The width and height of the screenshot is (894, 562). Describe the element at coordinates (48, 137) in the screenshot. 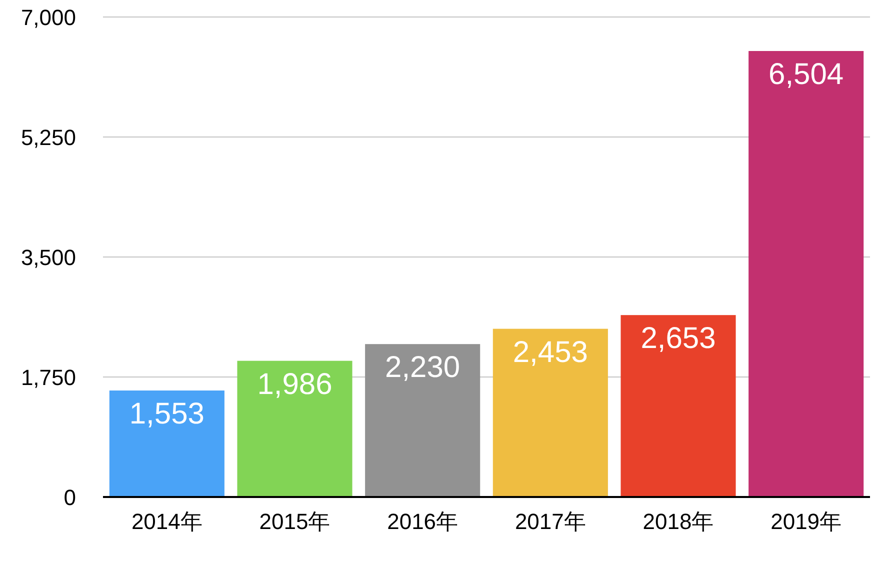

I see `y-tick-label: 5,250` at that location.